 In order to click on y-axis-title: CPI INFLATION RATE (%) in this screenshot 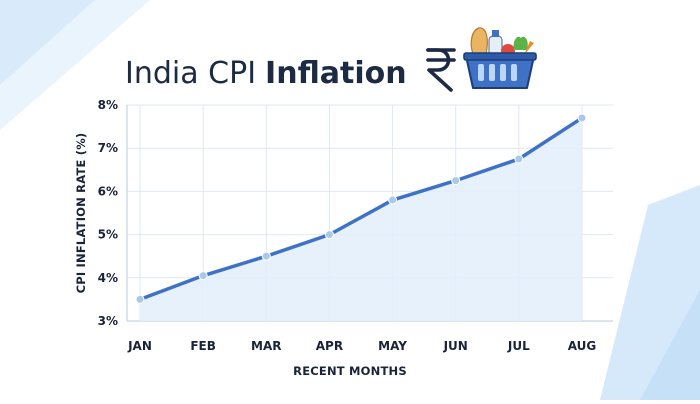, I will do `click(81, 213)`.